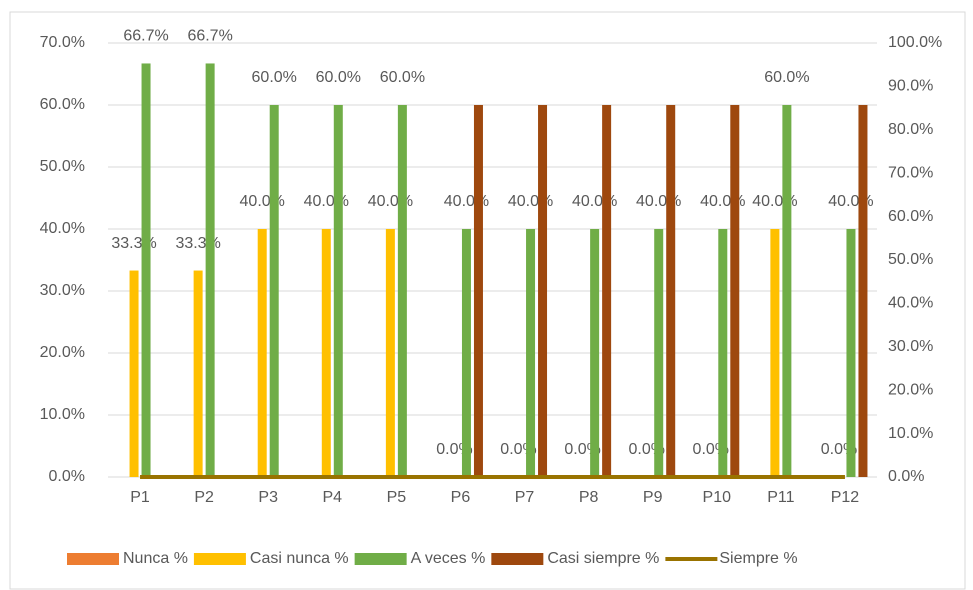 The height and width of the screenshot is (590, 973). I want to click on x-tick-label: P10, so click(717, 497).